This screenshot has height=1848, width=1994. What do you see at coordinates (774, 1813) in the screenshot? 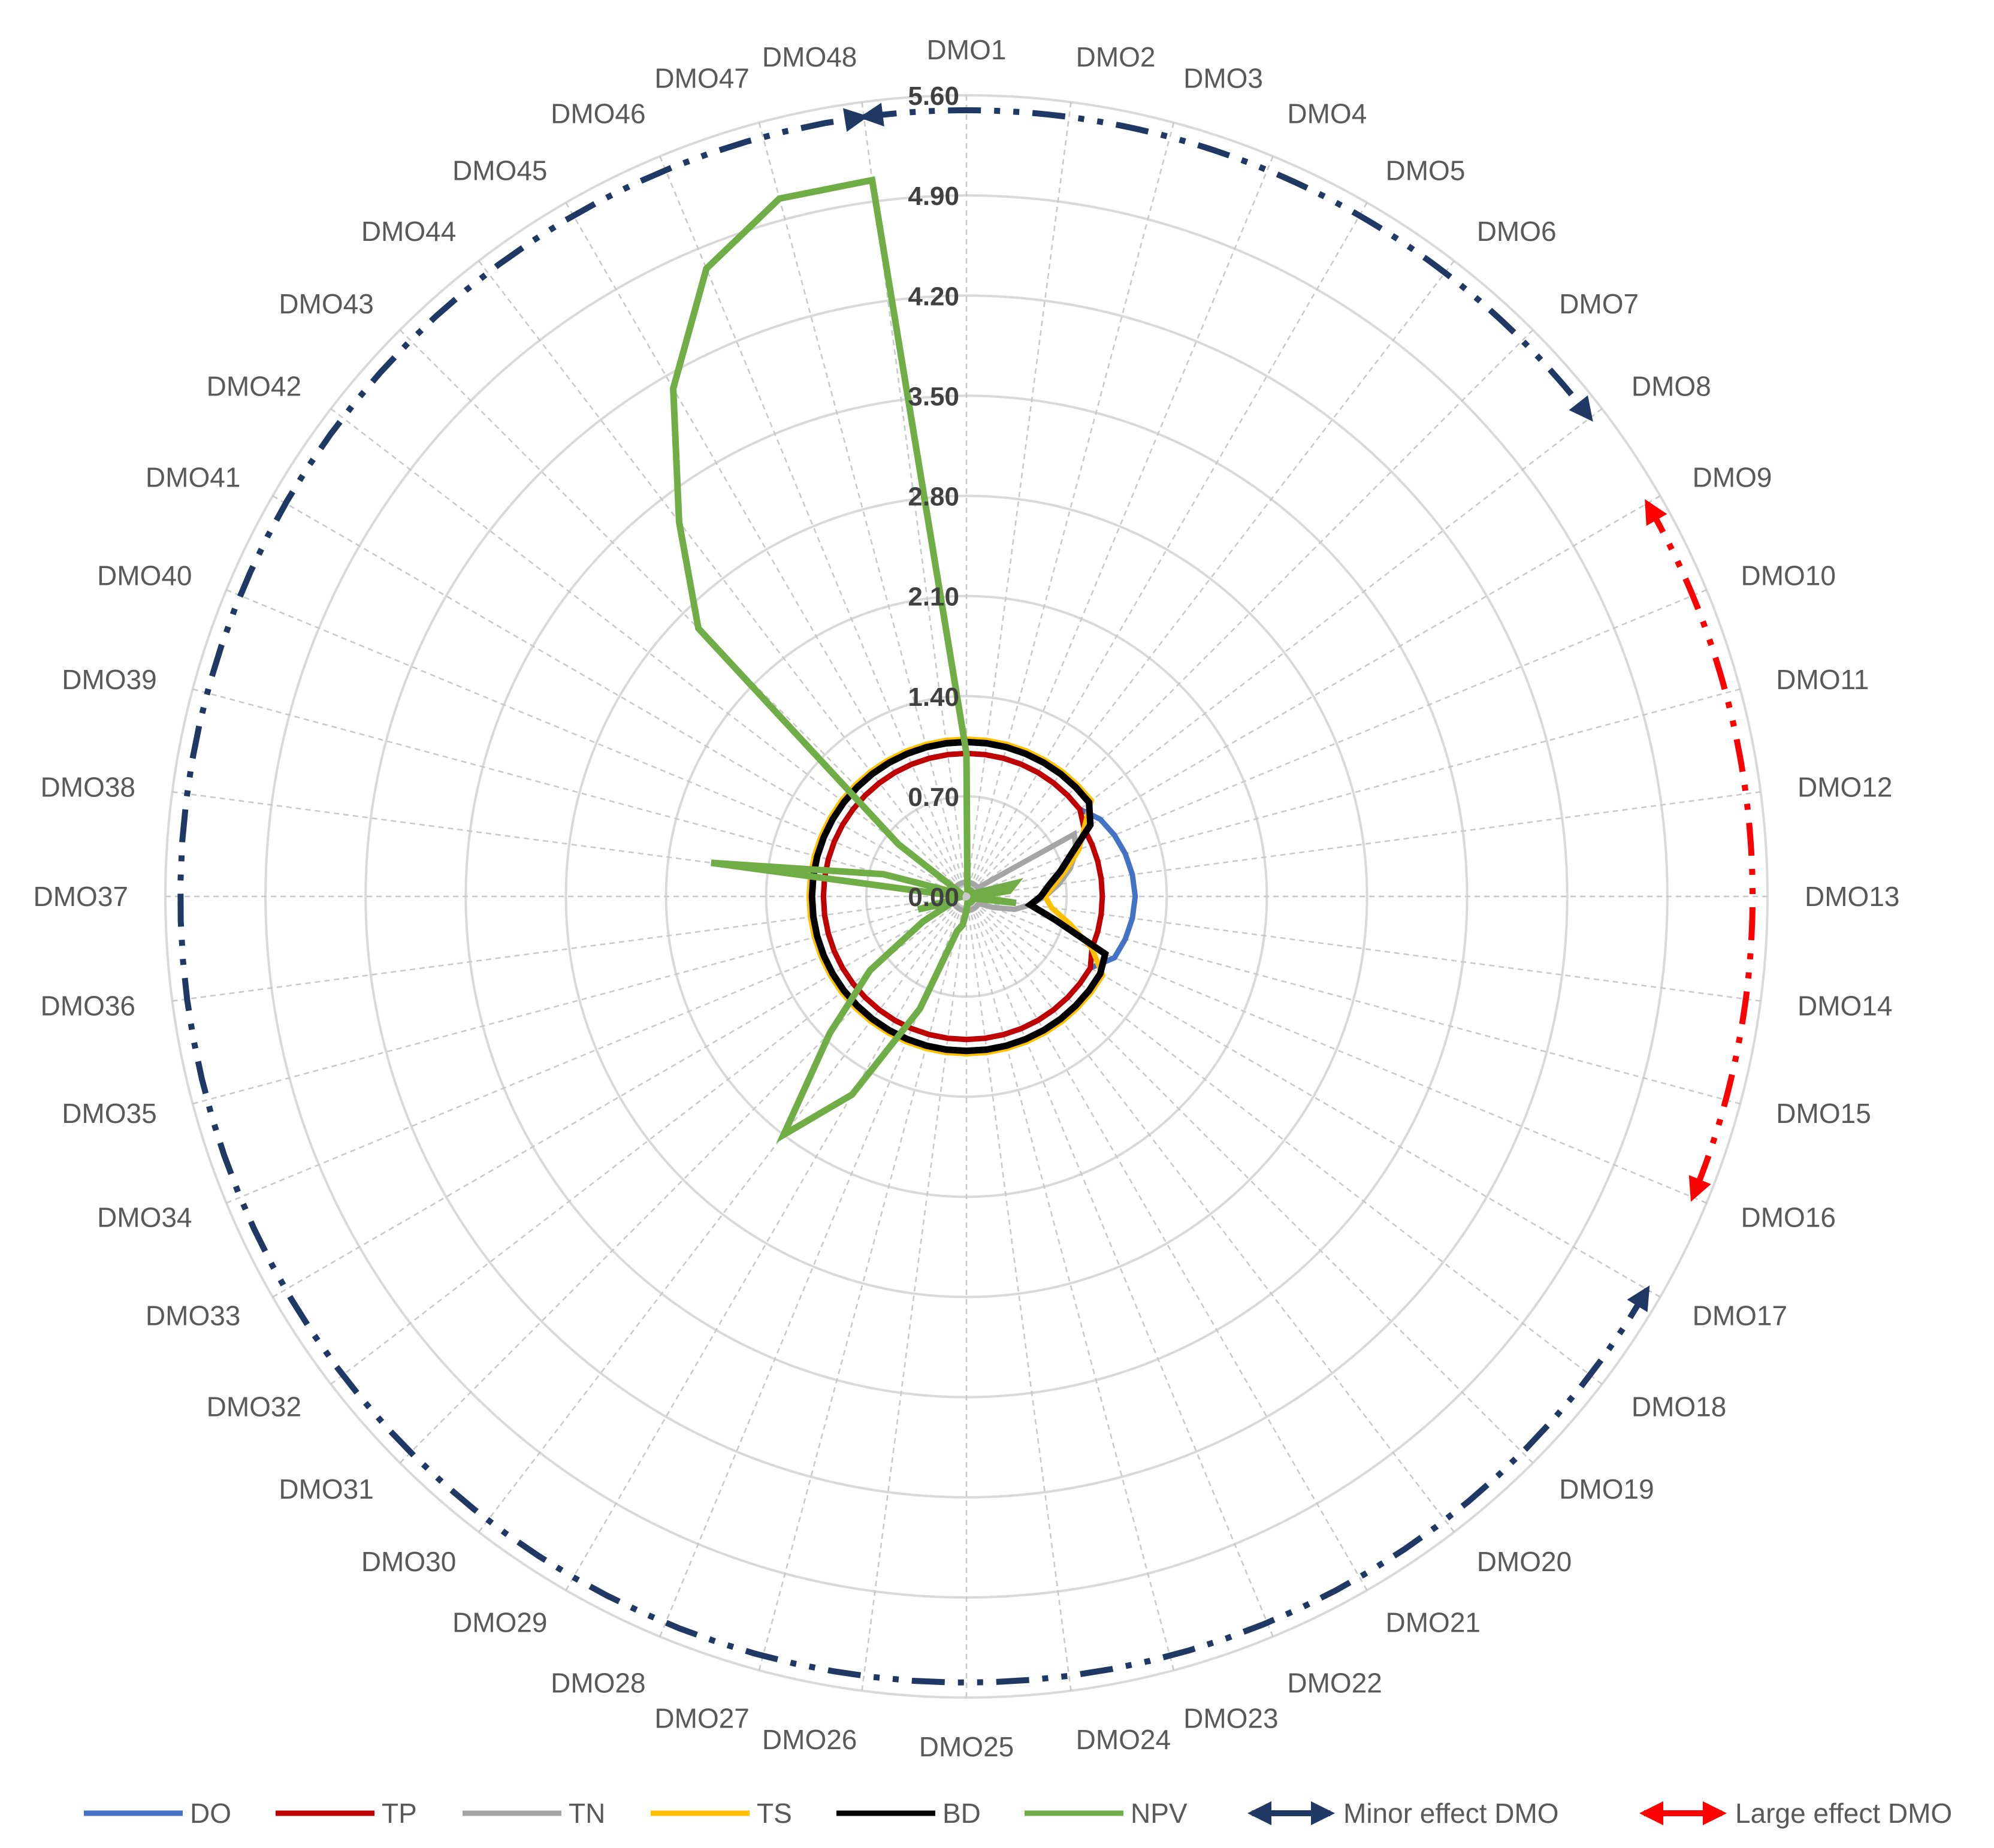
I see `legend-label: TS` at bounding box center [774, 1813].